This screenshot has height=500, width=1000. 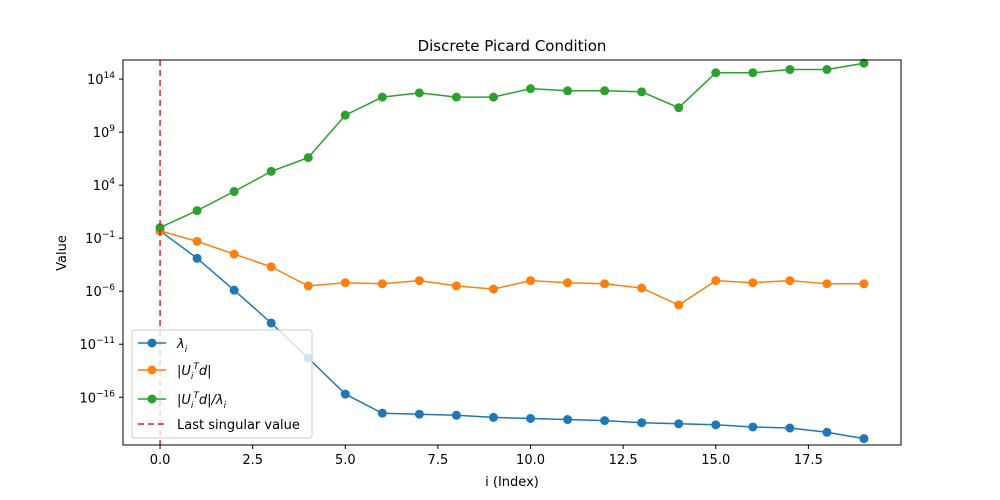 I want to click on x-tick-label: 15.0, so click(x=715, y=460).